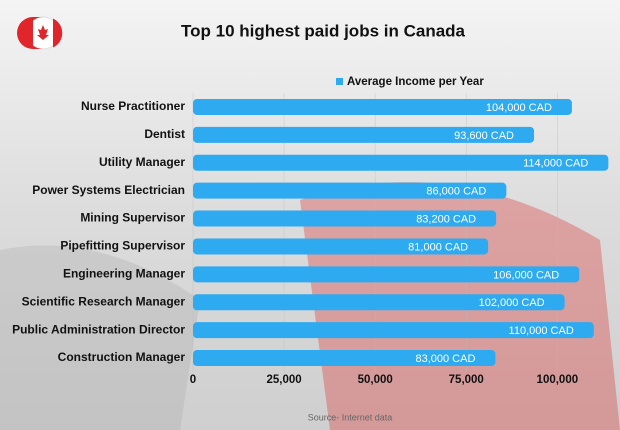 This screenshot has height=430, width=620. I want to click on y-tick-label: Engineering Manager, so click(124, 274).